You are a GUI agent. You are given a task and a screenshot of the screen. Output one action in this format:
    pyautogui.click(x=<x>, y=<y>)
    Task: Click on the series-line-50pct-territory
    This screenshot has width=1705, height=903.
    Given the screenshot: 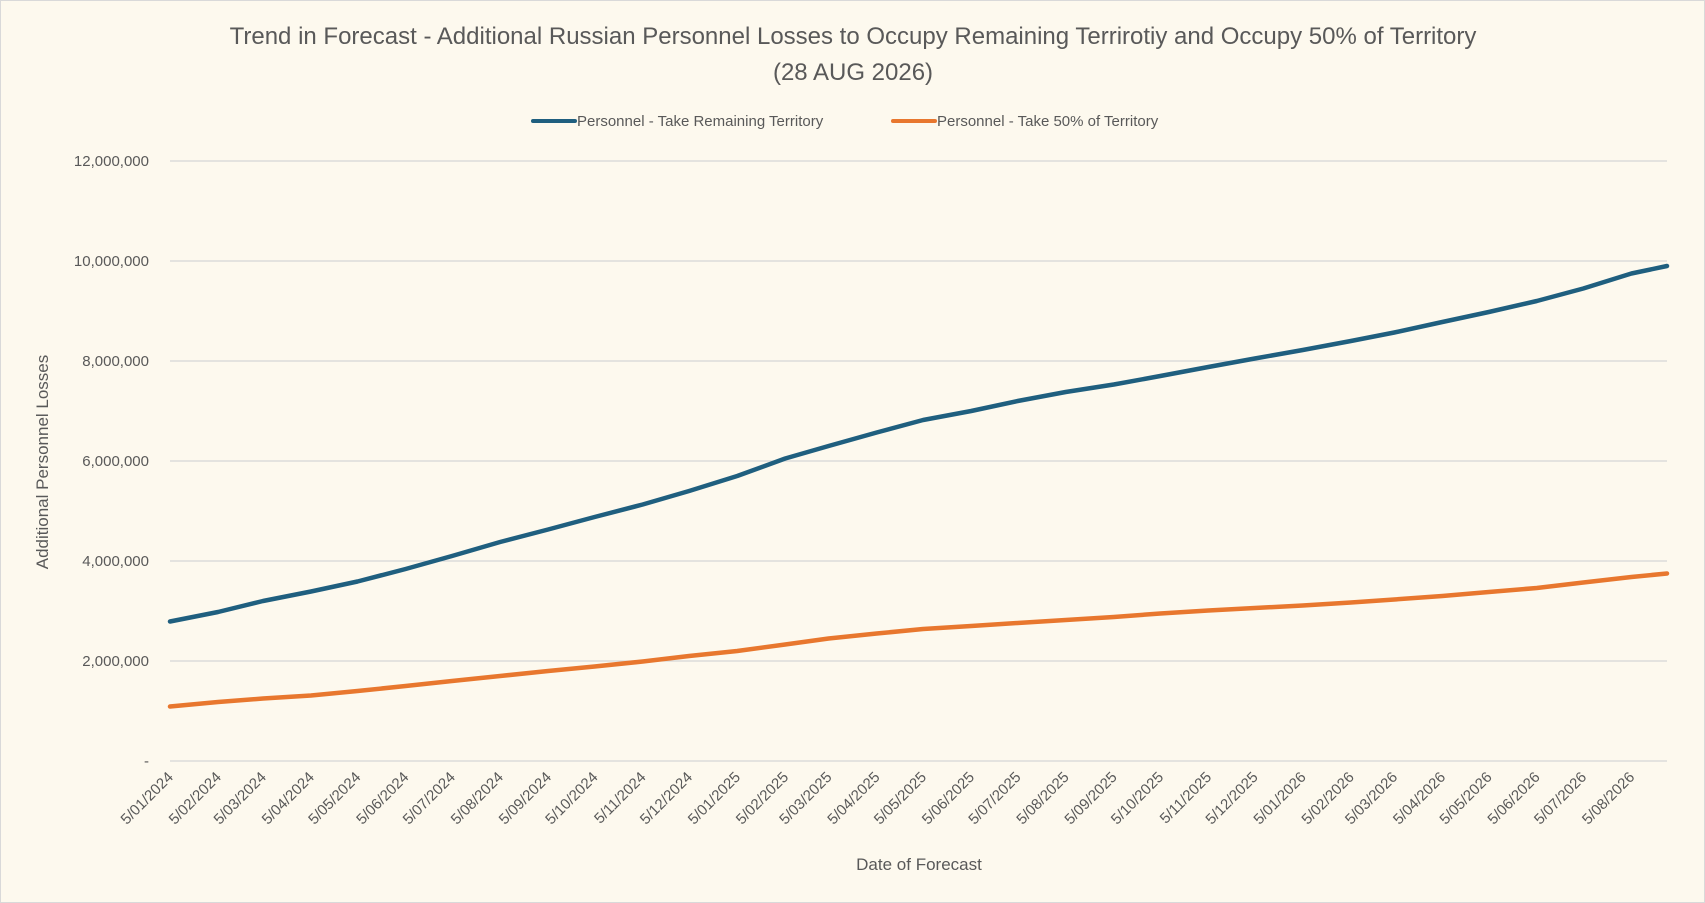 What is the action you would take?
    pyautogui.click(x=918, y=640)
    